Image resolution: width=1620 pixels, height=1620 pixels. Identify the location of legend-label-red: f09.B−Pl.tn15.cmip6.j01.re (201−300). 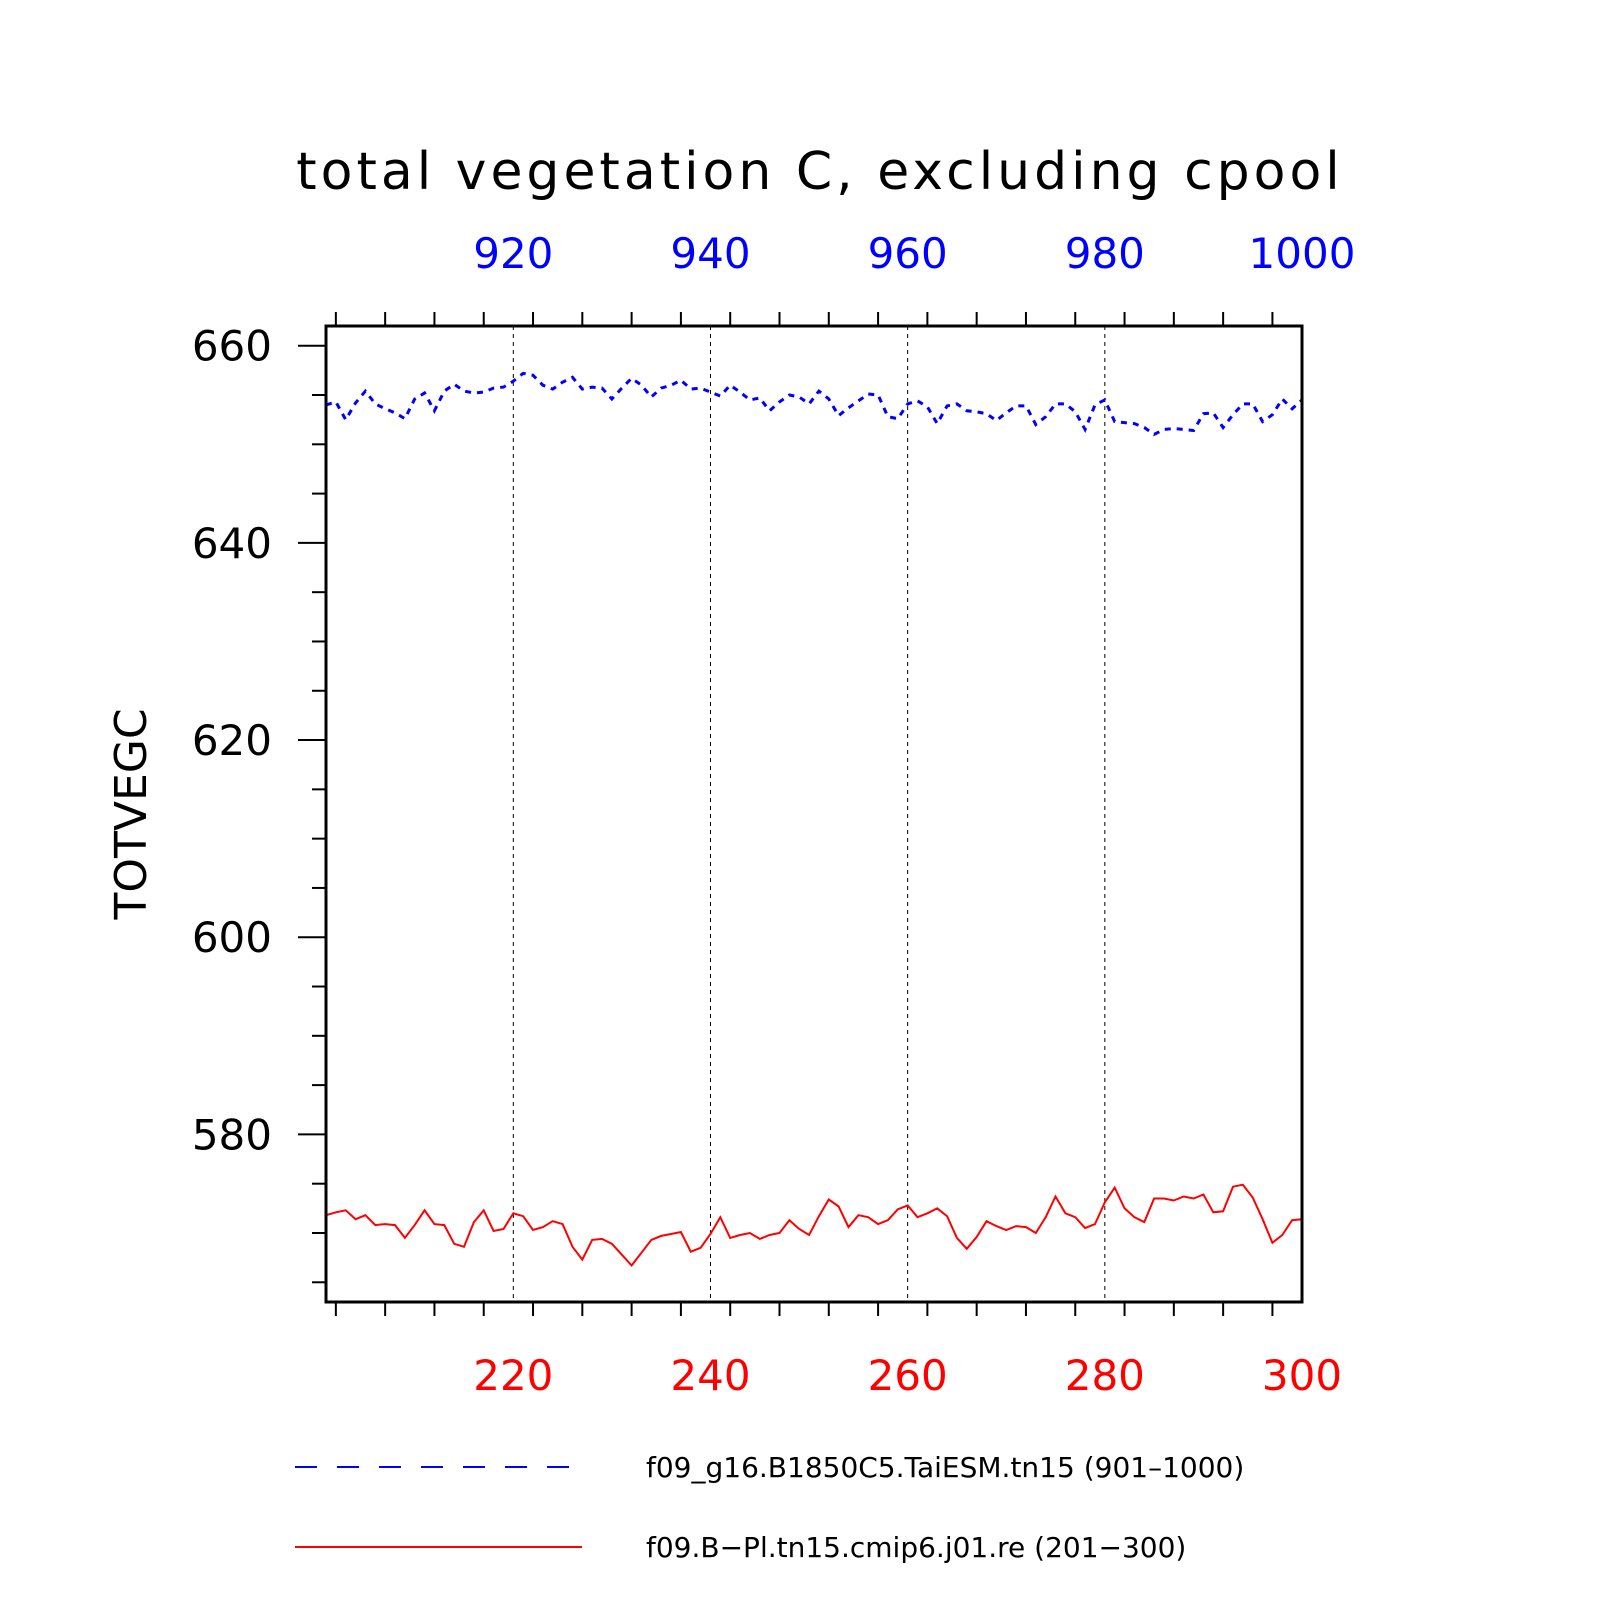
(916, 1547).